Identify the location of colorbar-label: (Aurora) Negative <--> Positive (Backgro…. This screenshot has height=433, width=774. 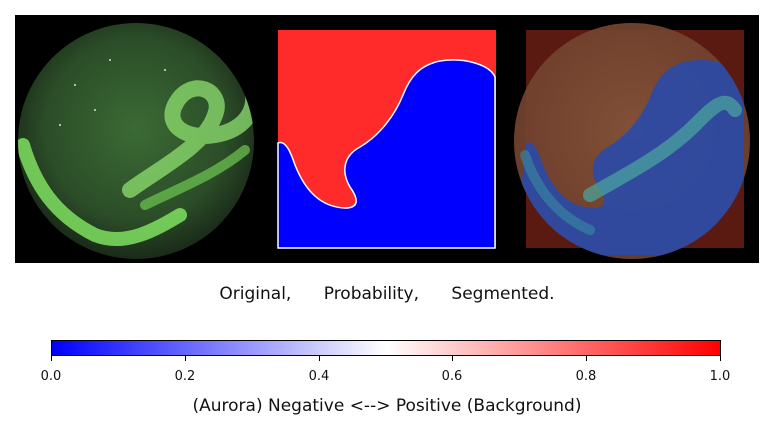
(387, 406).